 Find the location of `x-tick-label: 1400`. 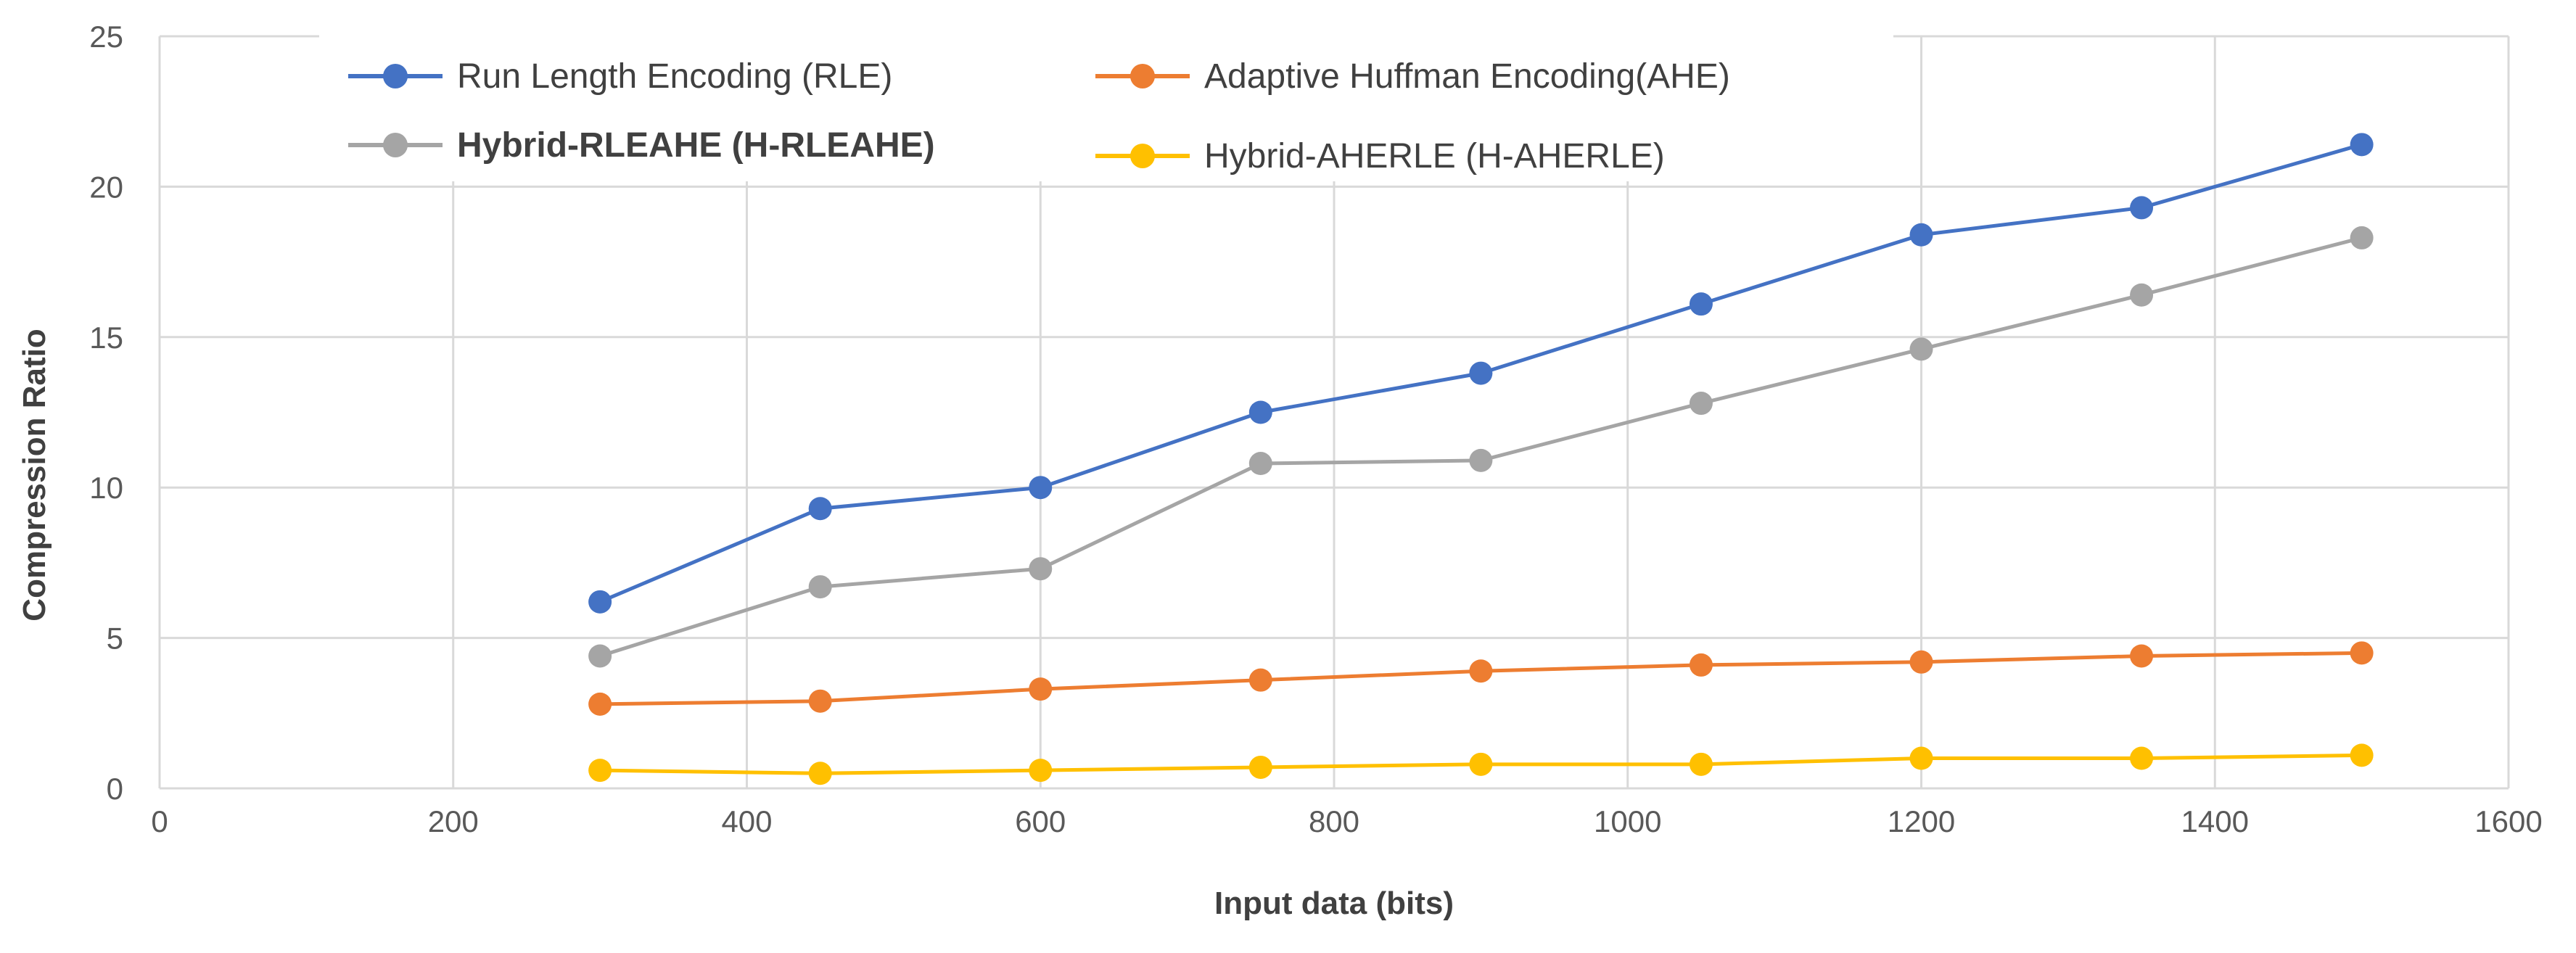

x-tick-label: 1400 is located at coordinates (2215, 821).